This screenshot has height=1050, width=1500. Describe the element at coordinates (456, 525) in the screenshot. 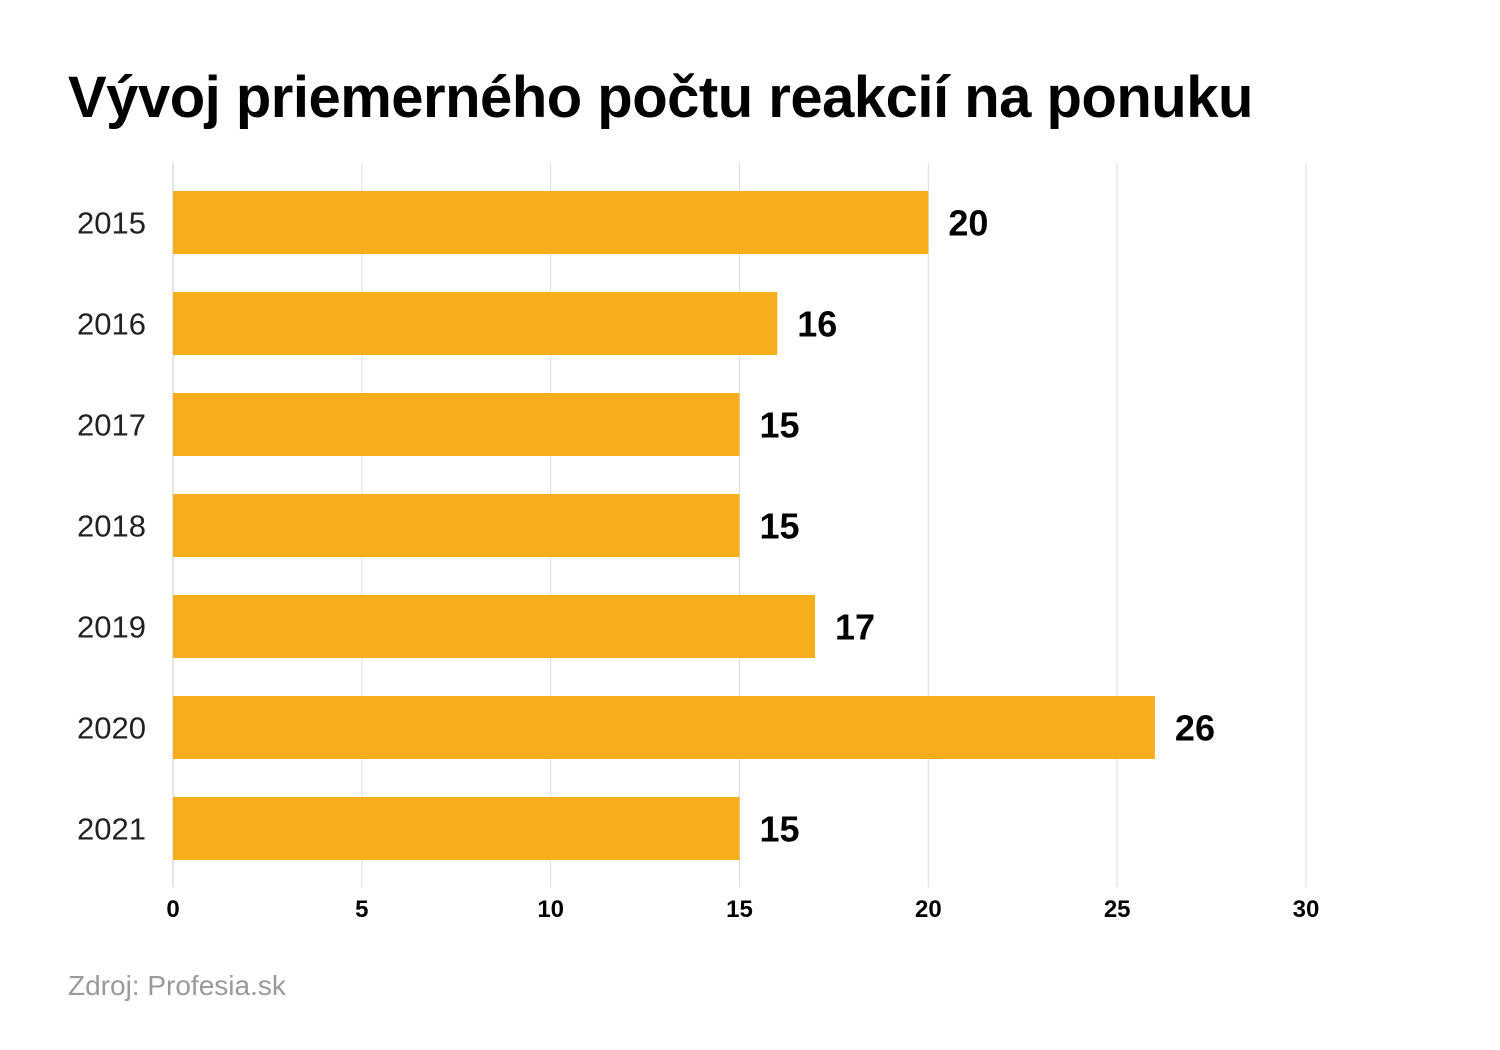

I see `bar-2018` at that location.